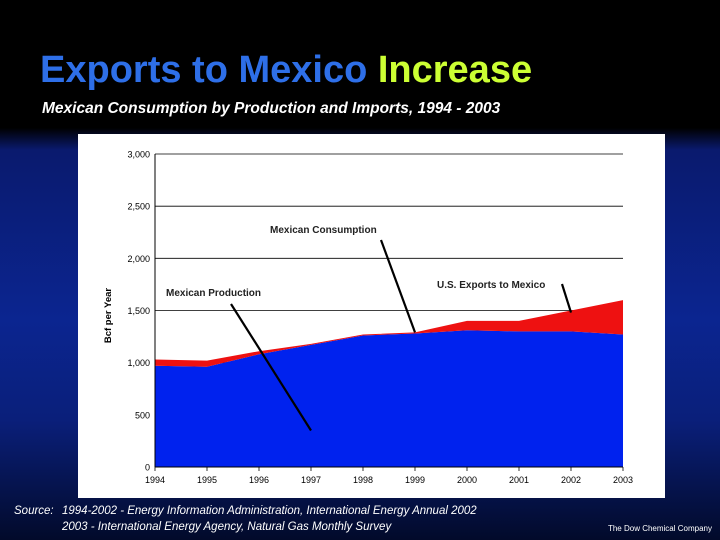 This screenshot has width=720, height=540. What do you see at coordinates (138, 259) in the screenshot?
I see `y-tick-label: 2,000` at bounding box center [138, 259].